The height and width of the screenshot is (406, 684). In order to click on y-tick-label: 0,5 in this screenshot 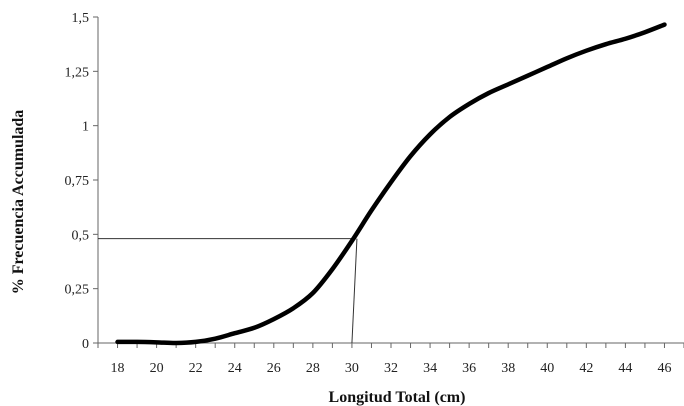, I will do `click(81, 235)`.